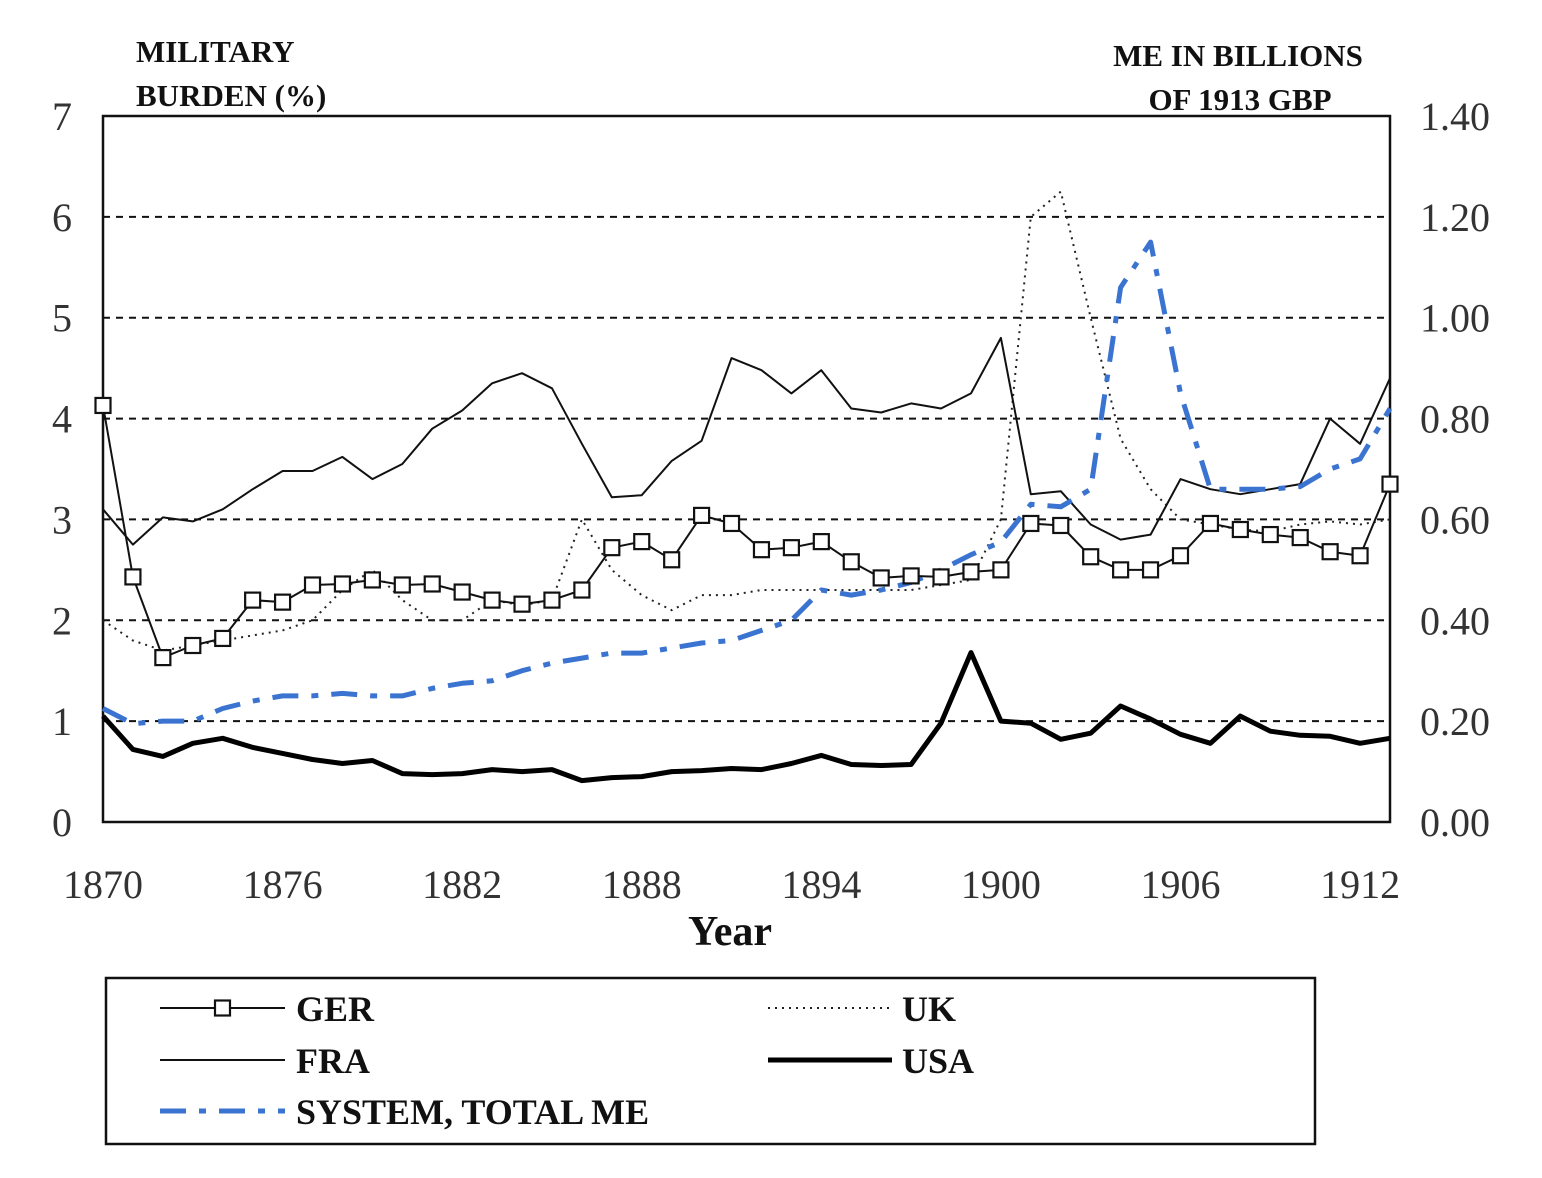  I want to click on left-tick-label: 4, so click(62, 419).